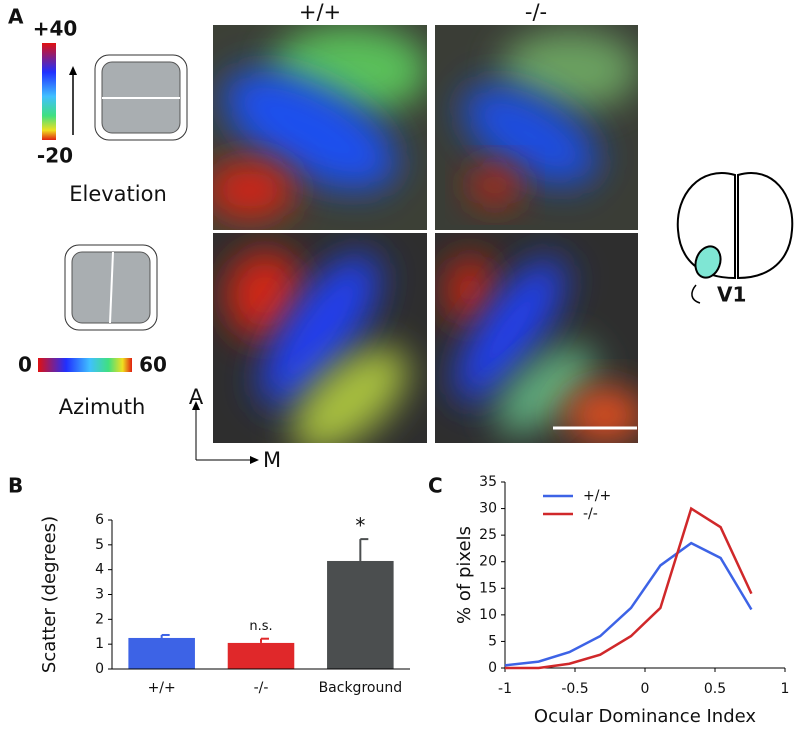 This screenshot has height=748, width=799. I want to click on y-axis-label: % of pixels, so click(464, 575).